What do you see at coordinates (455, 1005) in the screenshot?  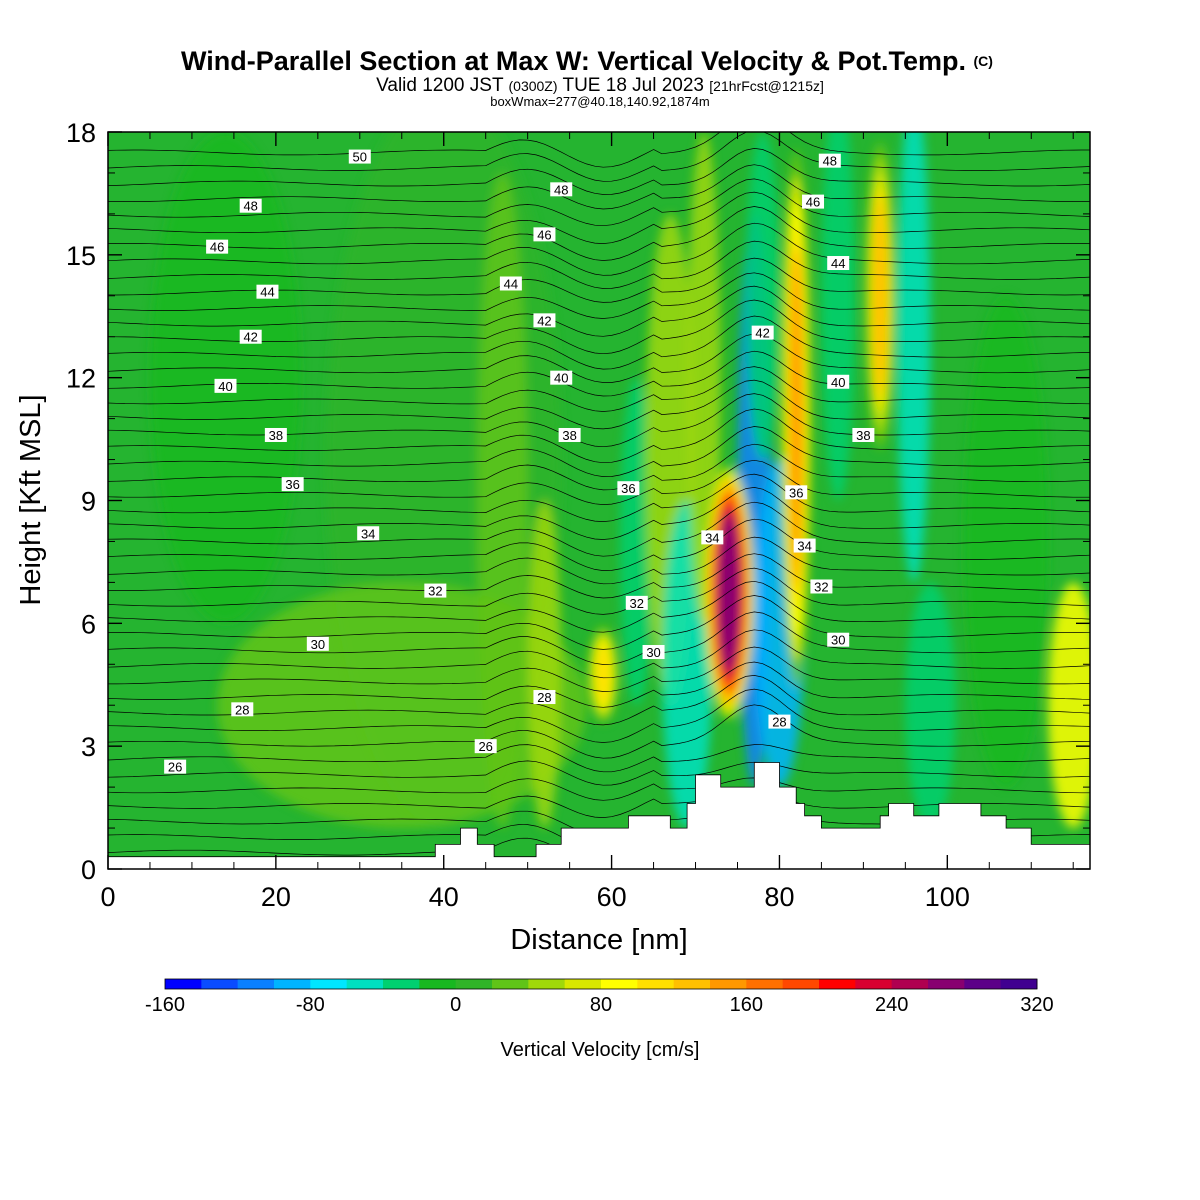 I see `colorbar-tick-label: 0` at bounding box center [455, 1005].